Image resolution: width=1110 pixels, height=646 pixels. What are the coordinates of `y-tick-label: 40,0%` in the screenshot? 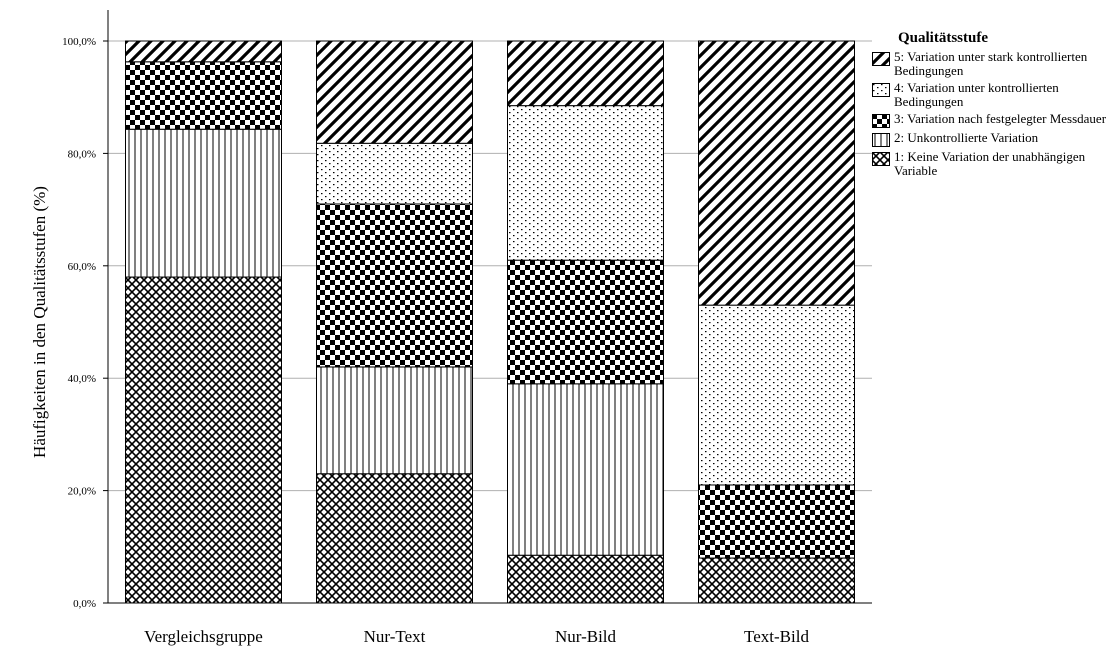 It's located at (82, 379).